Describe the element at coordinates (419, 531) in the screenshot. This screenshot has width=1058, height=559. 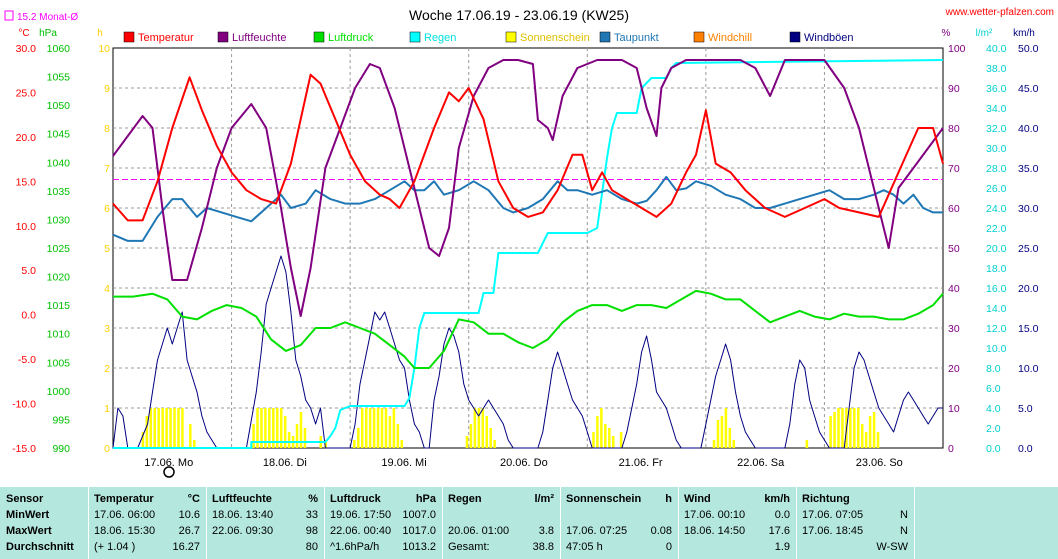
I see `stats-cell-value: 1017.0` at that location.